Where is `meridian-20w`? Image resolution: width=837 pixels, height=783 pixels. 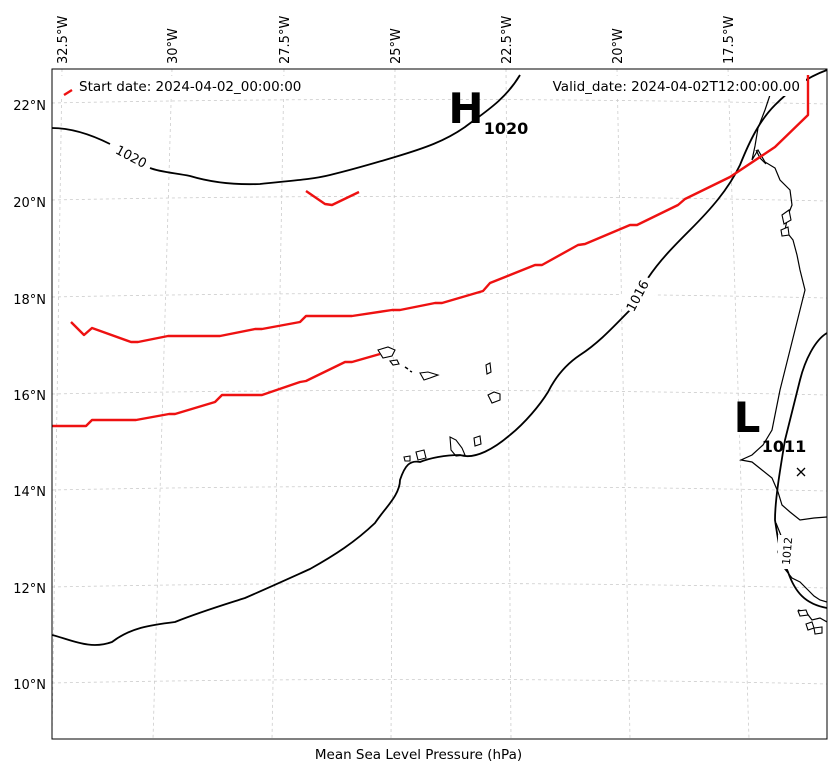 meridian-20w is located at coordinates (623, 404).